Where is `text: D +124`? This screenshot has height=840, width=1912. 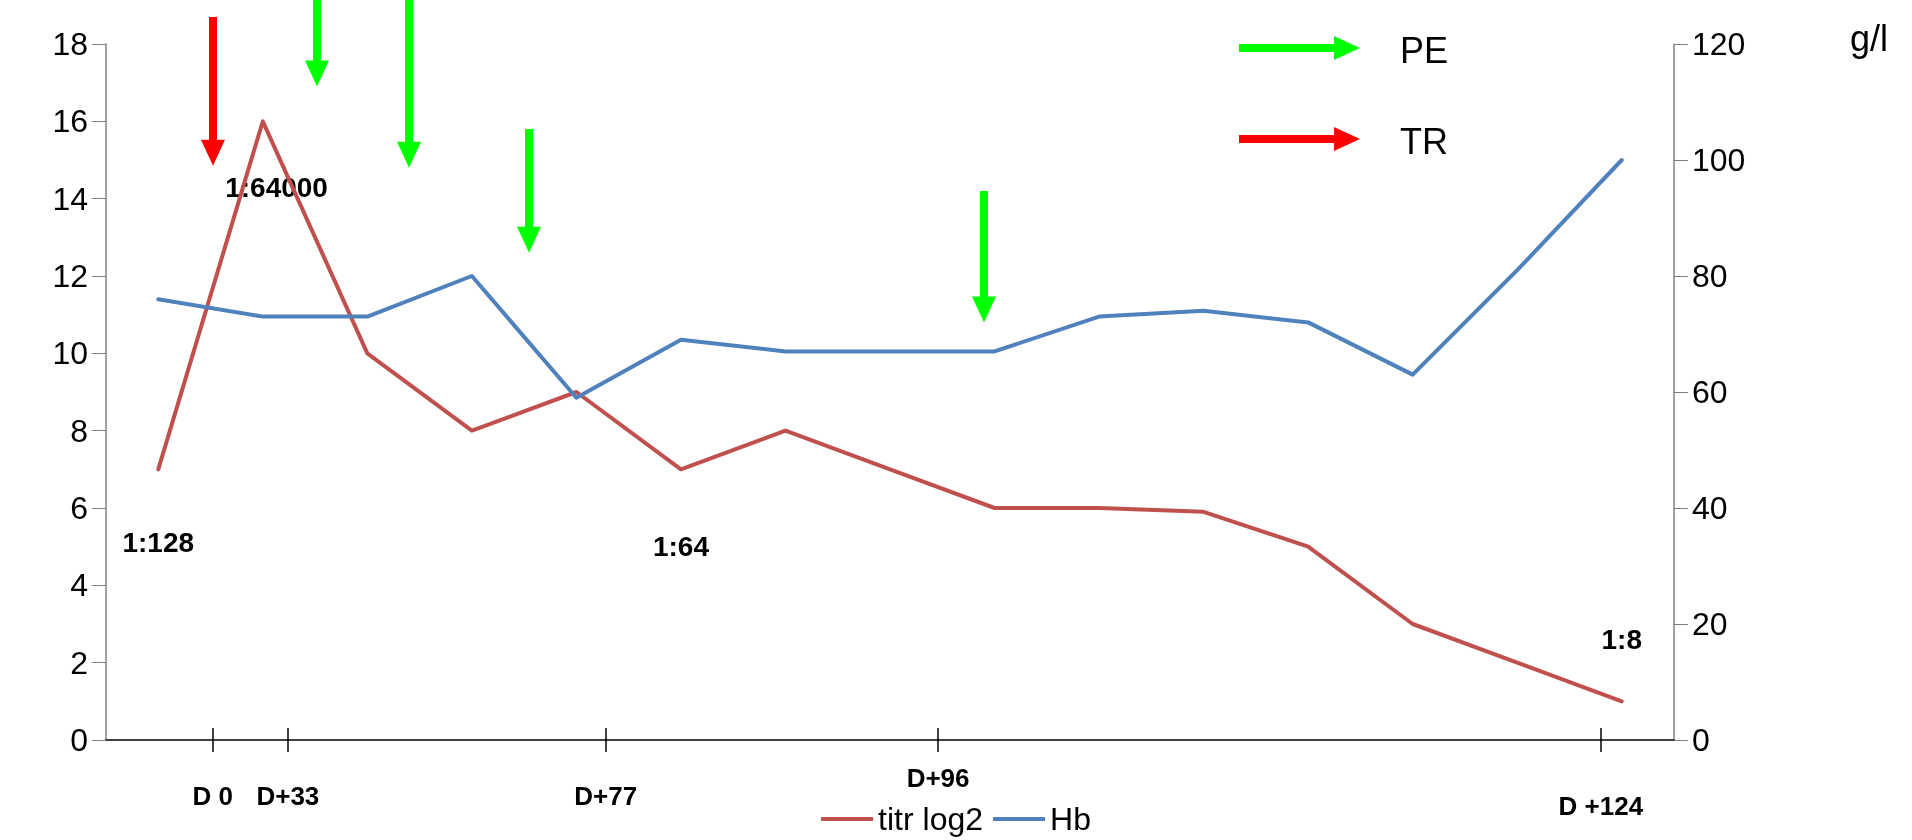 text: D +124 is located at coordinates (1601, 806).